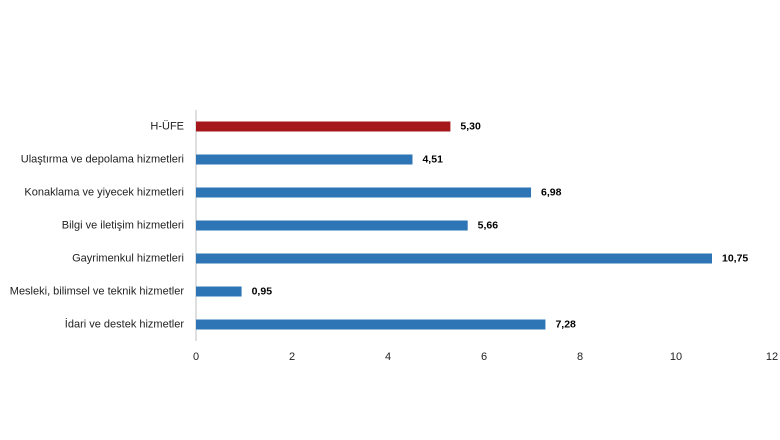 This screenshot has height=440, width=780. I want to click on y-tick-label: Konaklama ve yiyecek hizmetleri, so click(104, 192).